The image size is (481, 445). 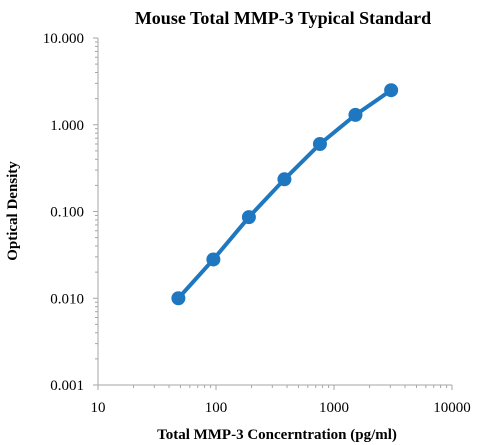 I want to click on x-tick-label: 10, so click(x=98, y=408).